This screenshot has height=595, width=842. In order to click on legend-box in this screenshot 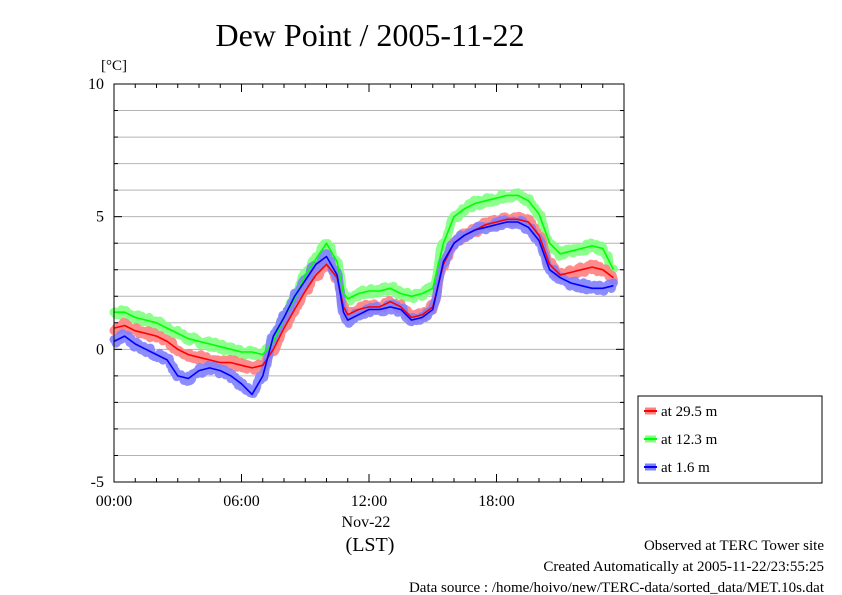, I will do `click(730, 439)`.